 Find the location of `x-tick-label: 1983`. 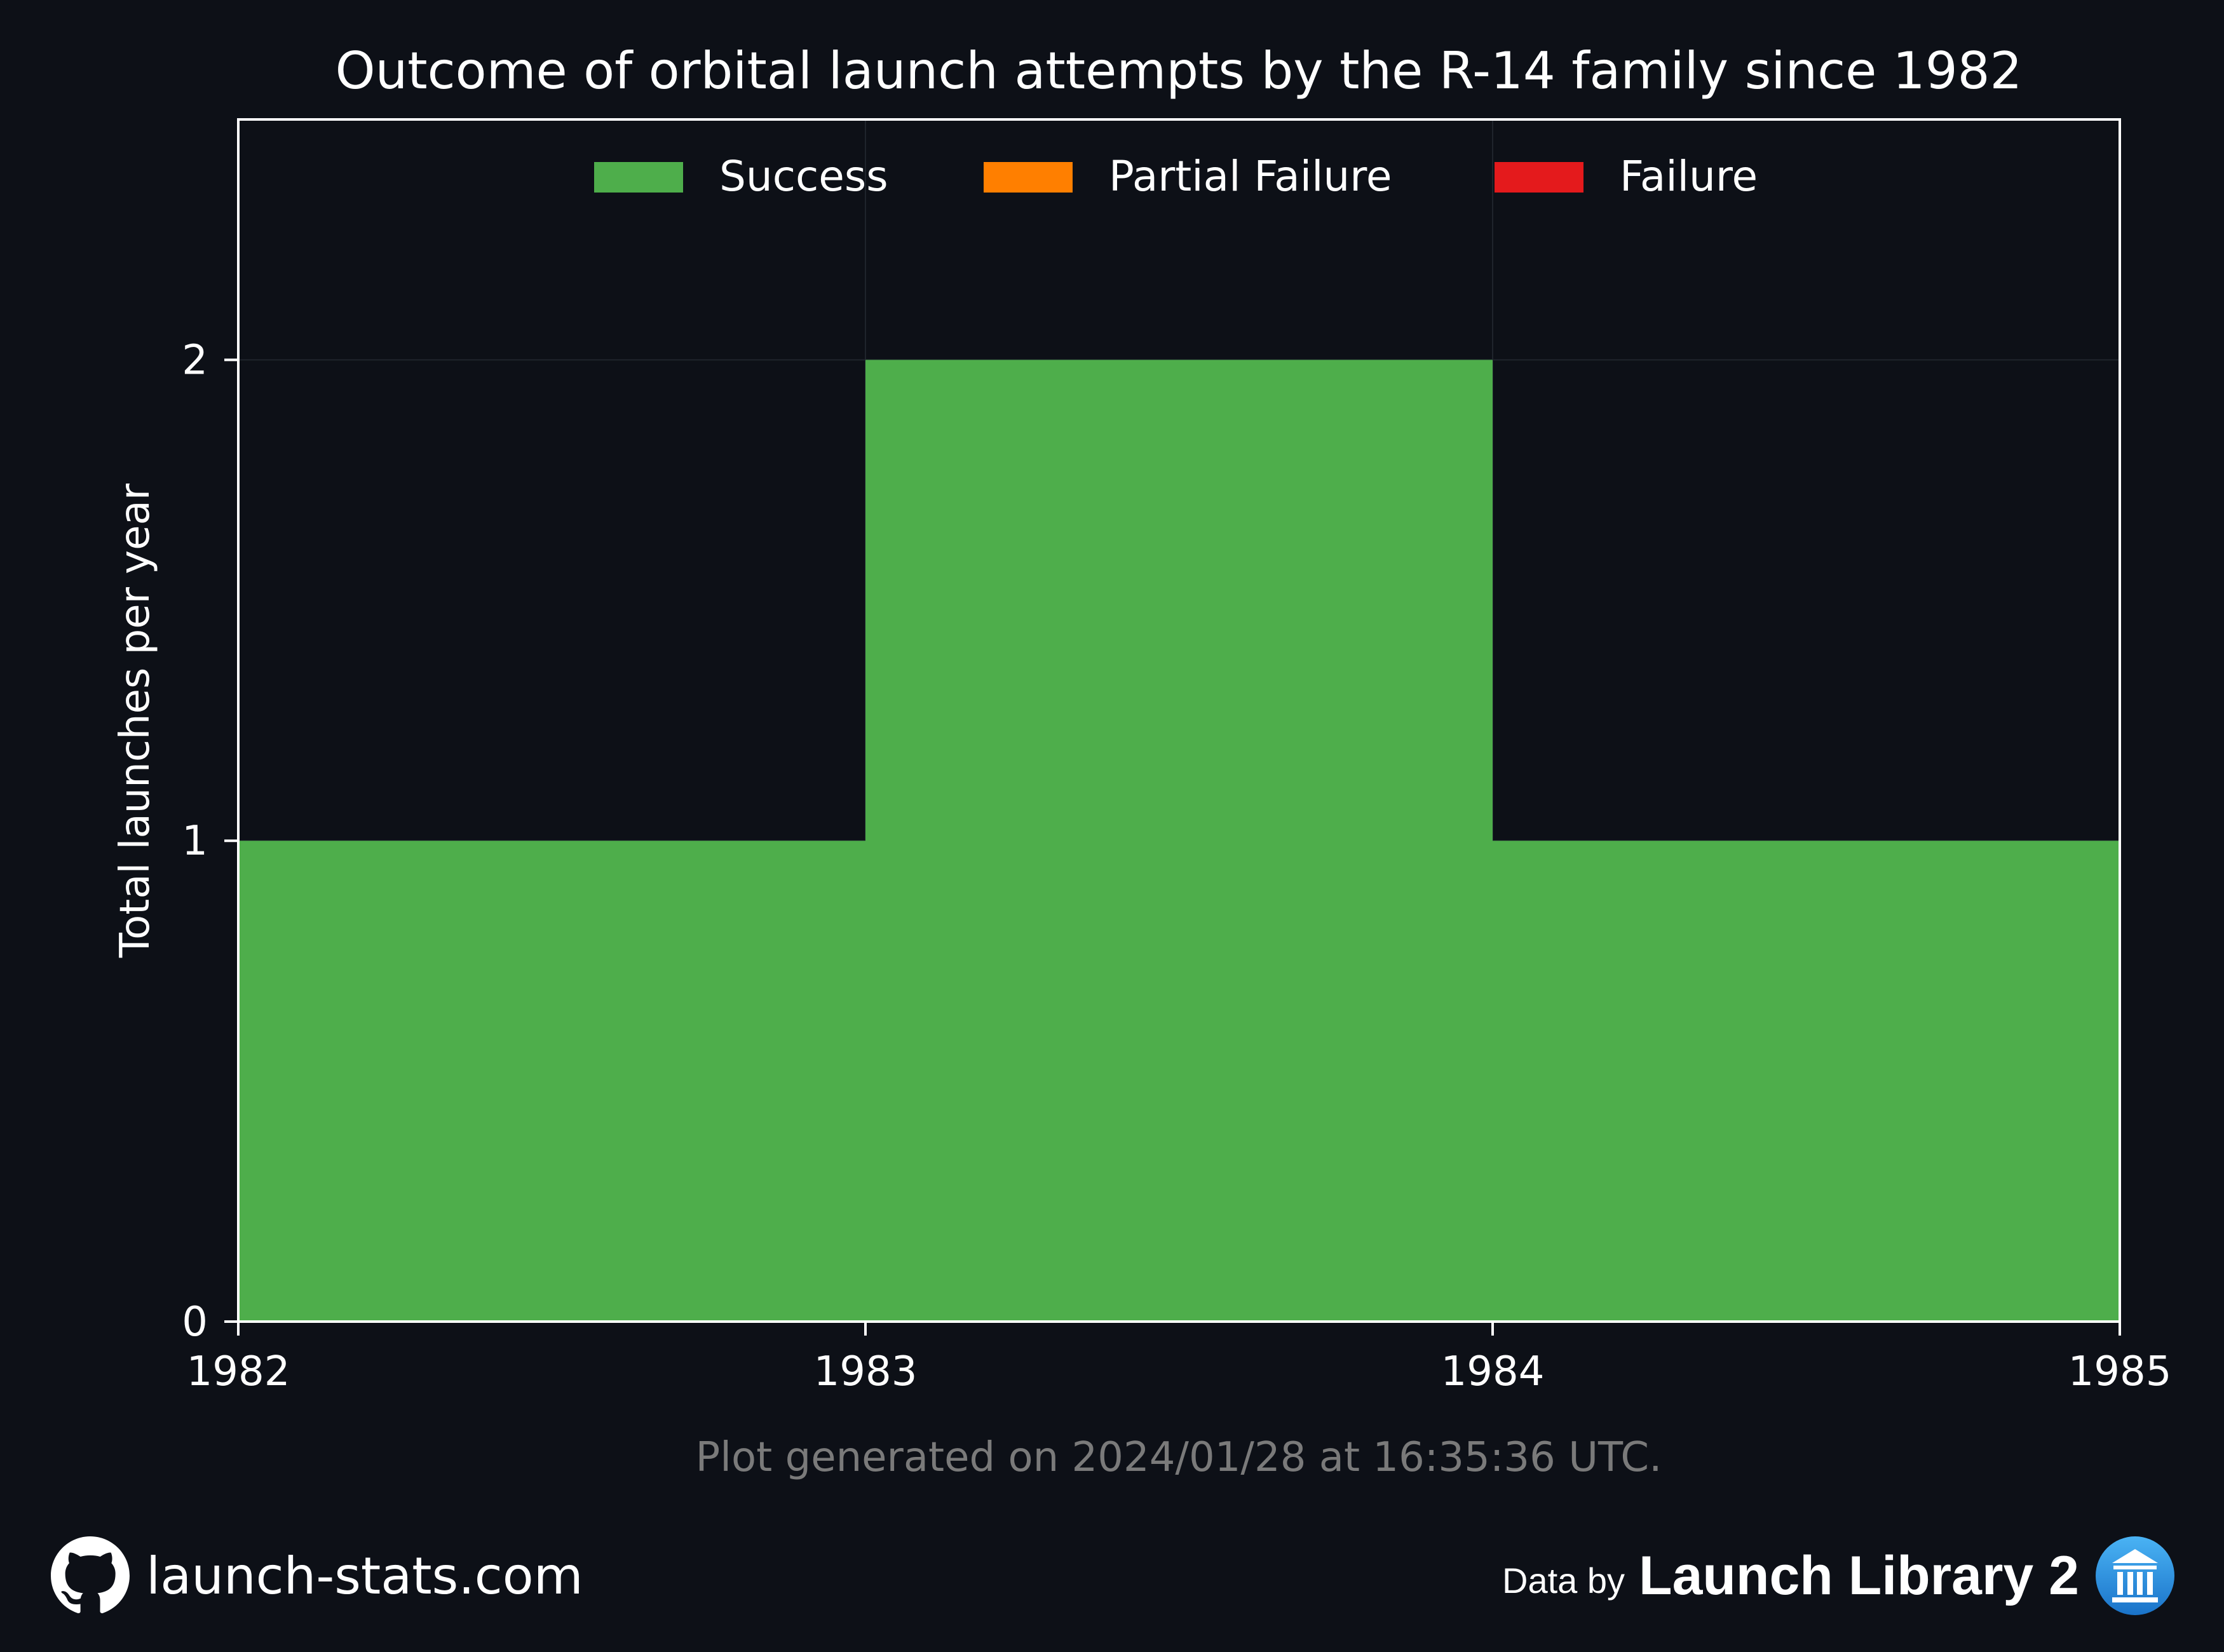

x-tick-label: 1983 is located at coordinates (866, 1371).